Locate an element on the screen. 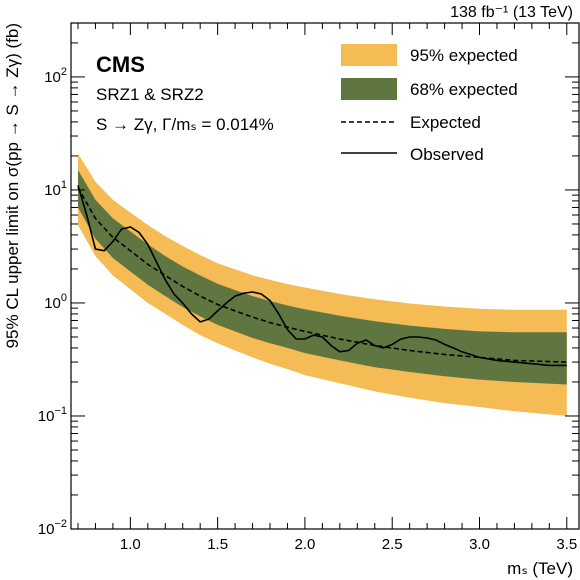 This screenshot has height=580, width=580. y-axis-tick-labels: 10⁻² 10⁻¹ 10⁰ 10¹ 10² is located at coordinates (52, 302).